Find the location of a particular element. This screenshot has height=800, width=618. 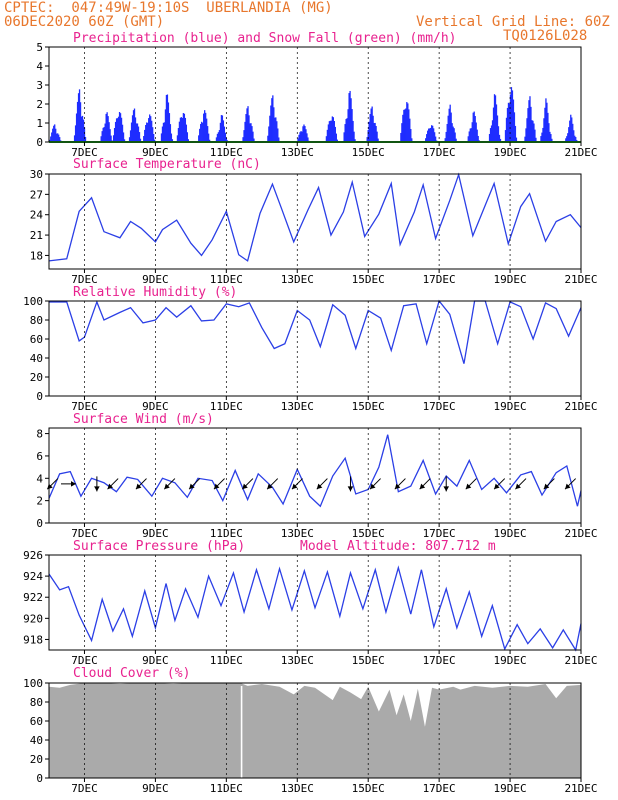

panel-frame is located at coordinates (315, 221).